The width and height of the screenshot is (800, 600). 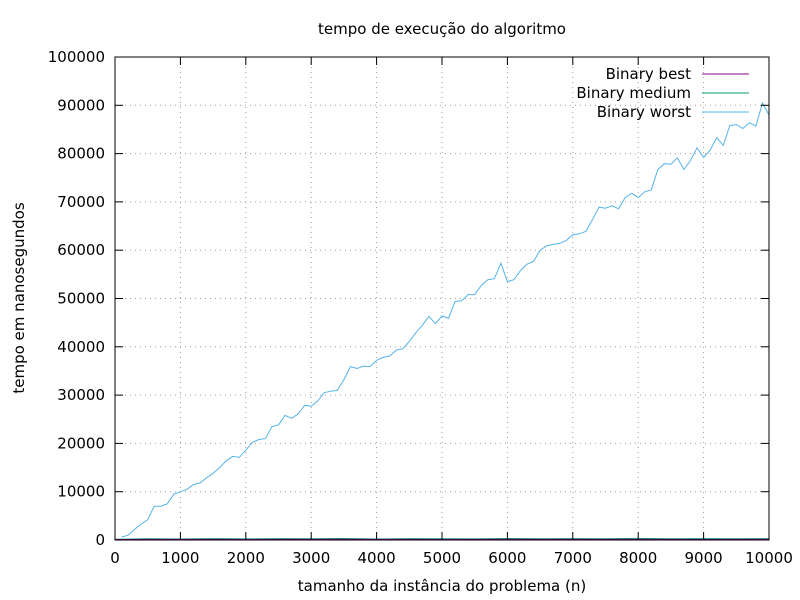 What do you see at coordinates (769, 558) in the screenshot?
I see `x-tick-label: 10000` at bounding box center [769, 558].